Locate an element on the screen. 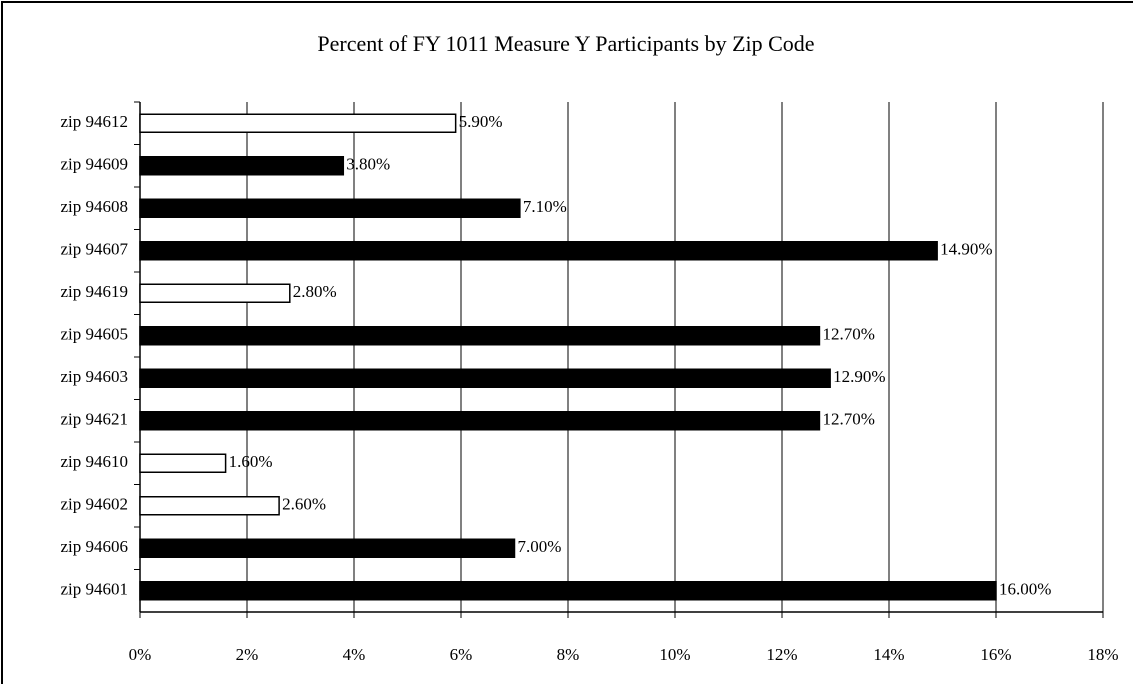 This screenshot has width=1133, height=684. y-tick-label: zip 94619 is located at coordinates (94, 291).